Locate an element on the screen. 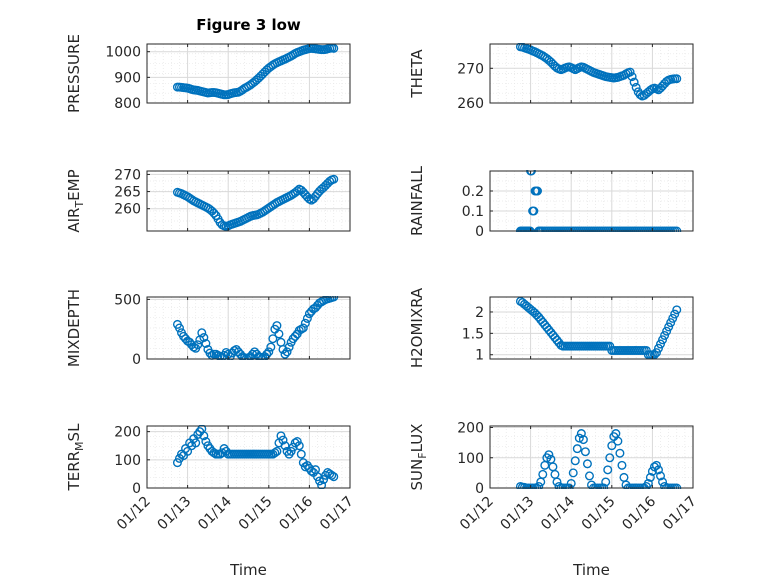 The image size is (778, 583). x-tick-label: 01/14 is located at coordinates (558, 513).